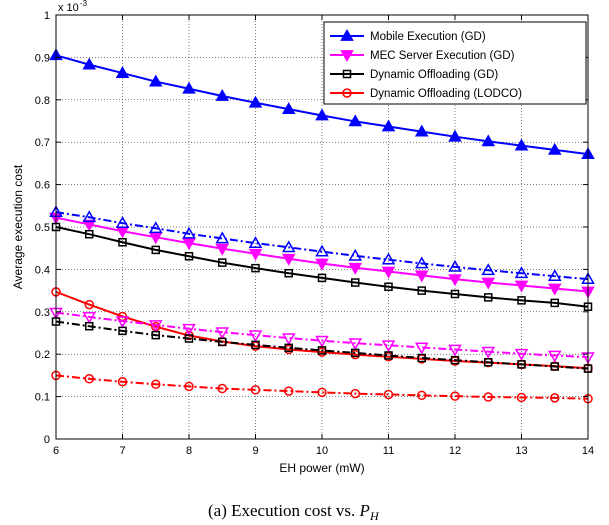 The height and width of the screenshot is (525, 609). I want to click on y-tick-label: 0.3, so click(42, 313).